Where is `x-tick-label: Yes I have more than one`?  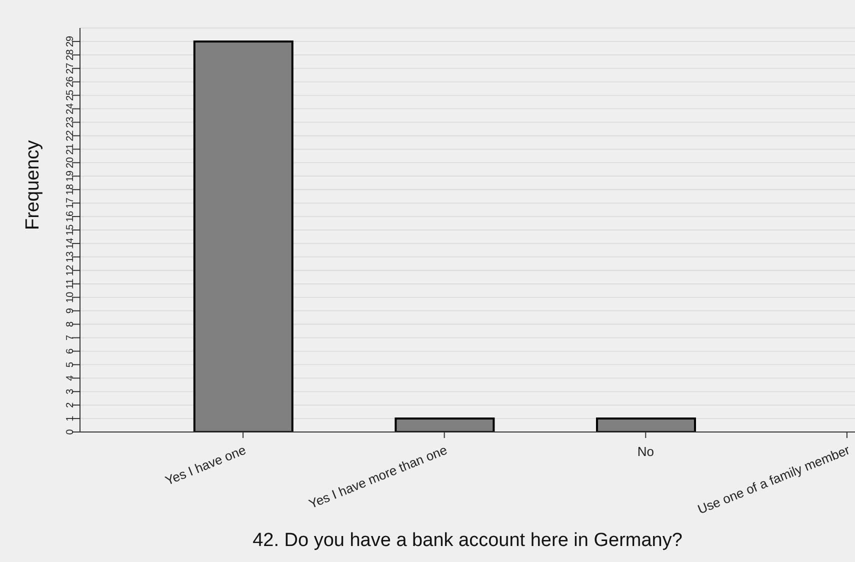
x-tick-label: Yes I have more than one is located at coordinates (378, 477).